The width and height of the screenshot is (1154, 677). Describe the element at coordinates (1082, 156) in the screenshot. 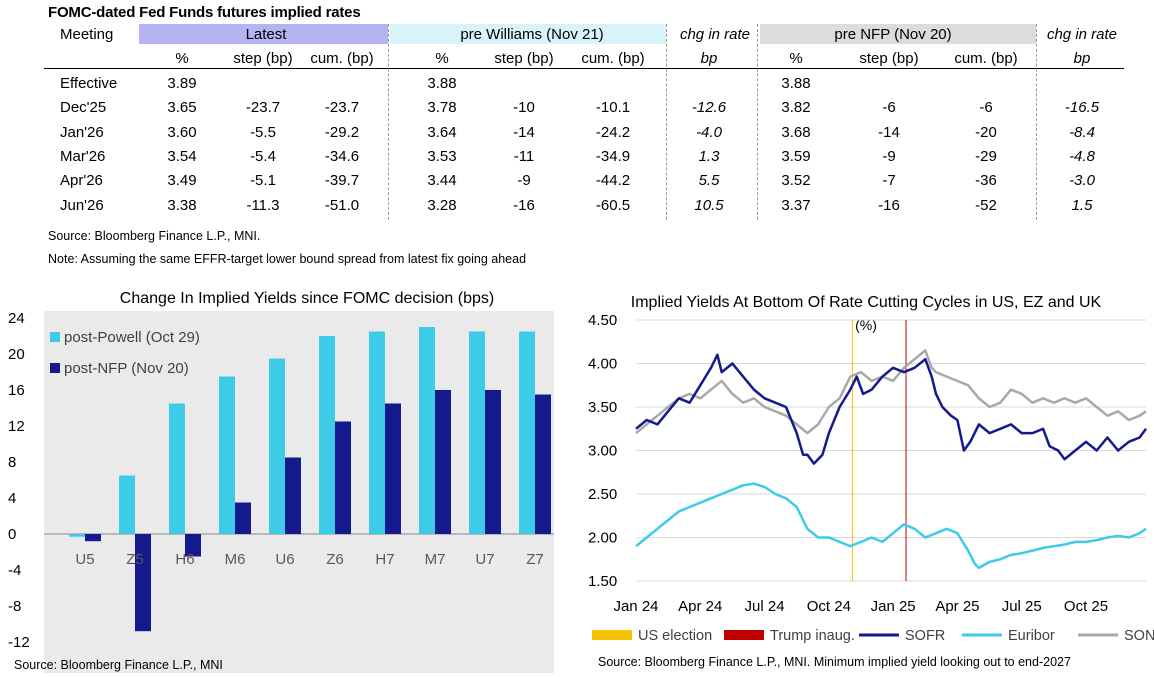

I see `table-cell: -4.8` at that location.